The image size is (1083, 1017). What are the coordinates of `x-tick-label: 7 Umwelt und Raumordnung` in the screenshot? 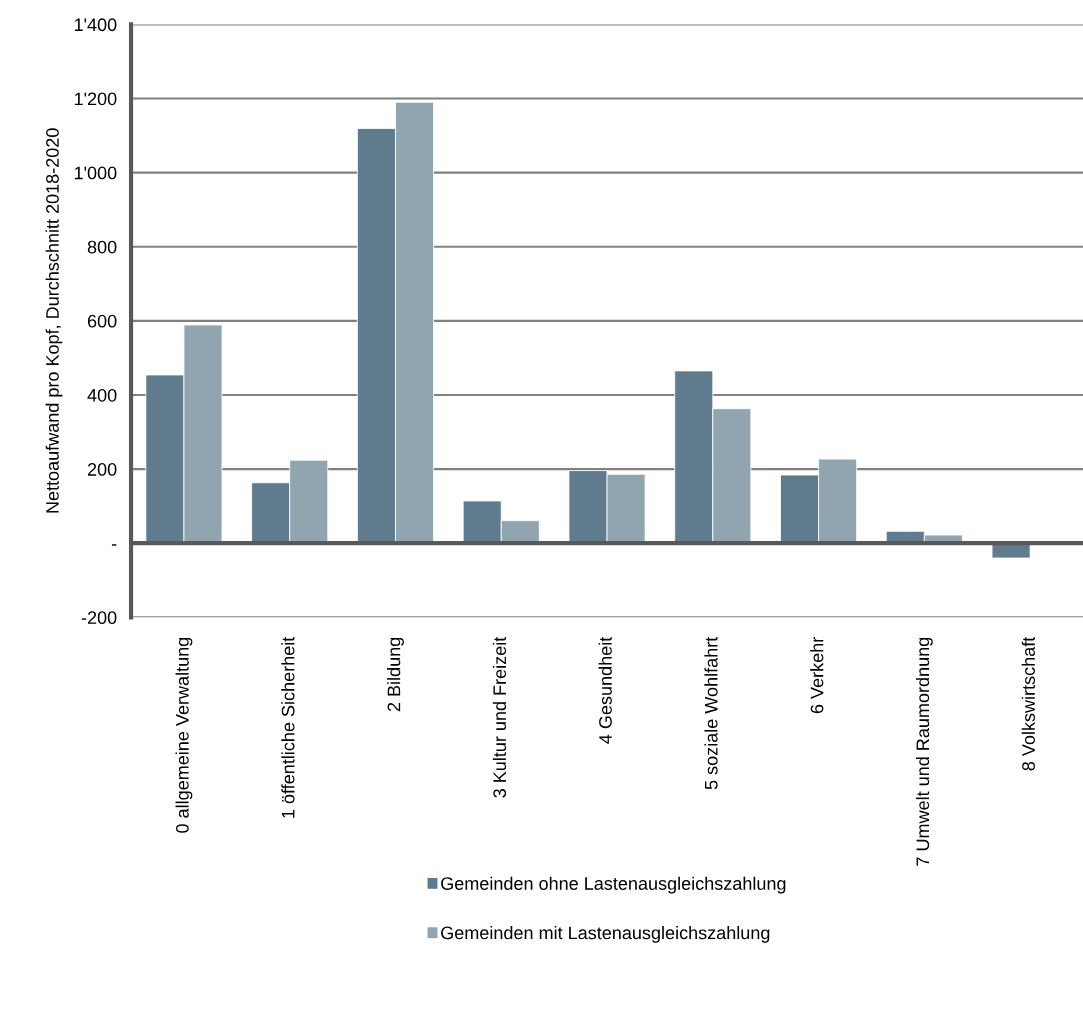 It's located at (924, 751).